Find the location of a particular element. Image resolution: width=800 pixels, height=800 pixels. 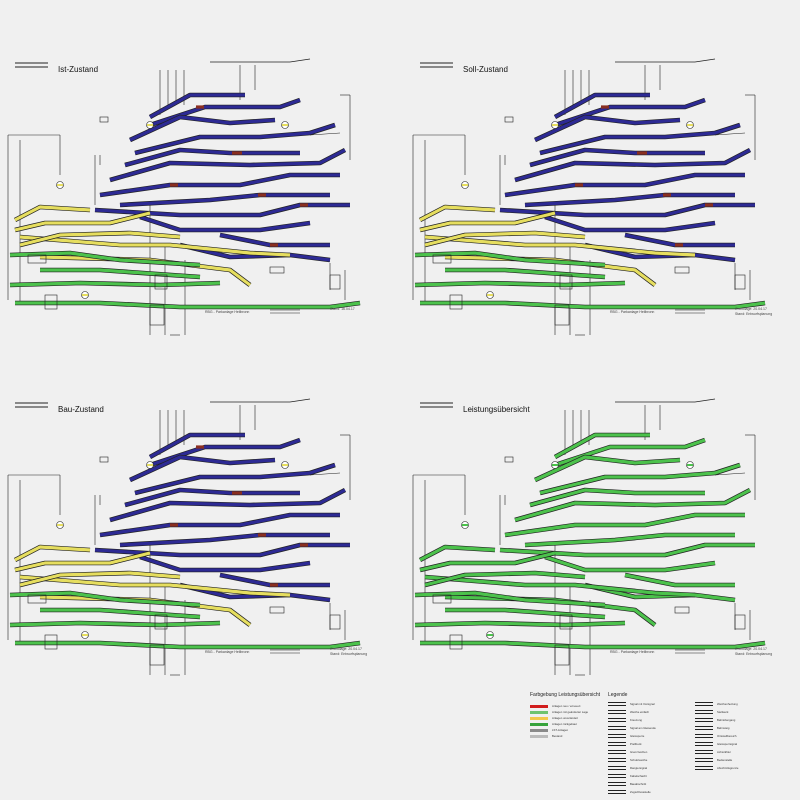

legend-color-title: Farbgebung Leistungsübersicht is located at coordinates (565, 695).